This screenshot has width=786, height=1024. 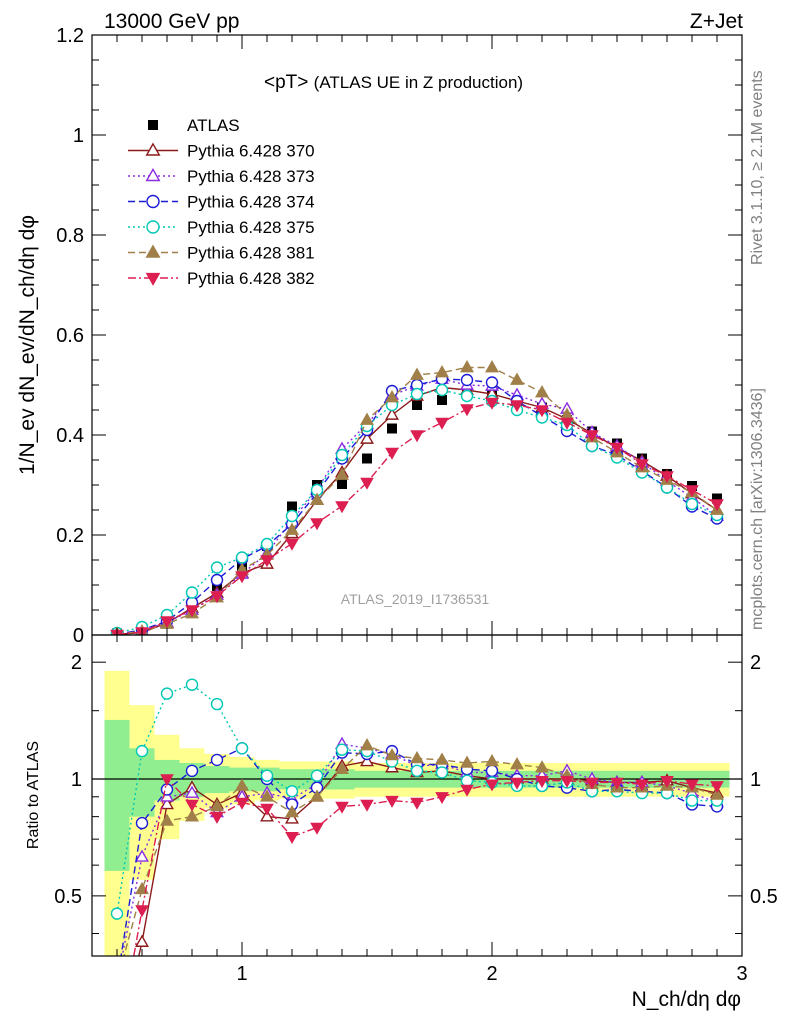 I want to click on main-plot-title: <pT> (ATLAS UE in Z production), so click(x=393, y=82).